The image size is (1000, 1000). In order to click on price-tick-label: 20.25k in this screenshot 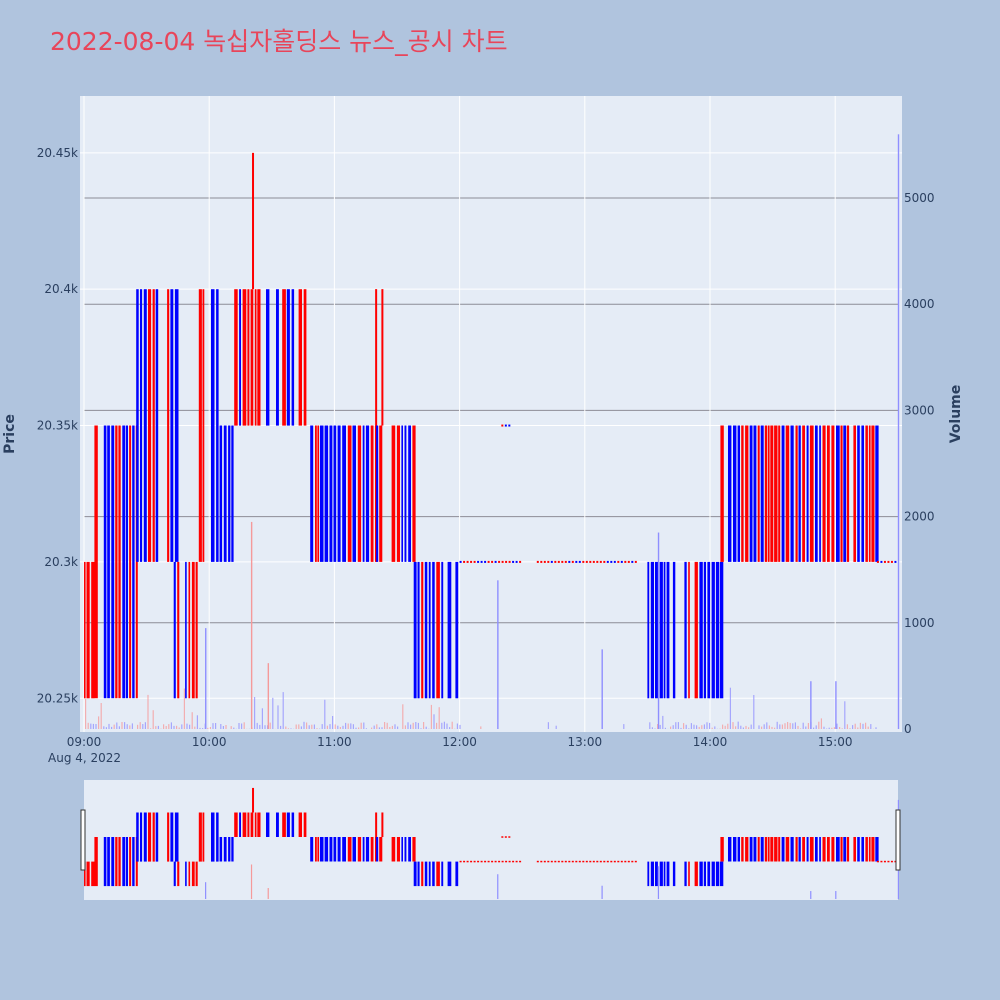, I will do `click(57, 698)`.